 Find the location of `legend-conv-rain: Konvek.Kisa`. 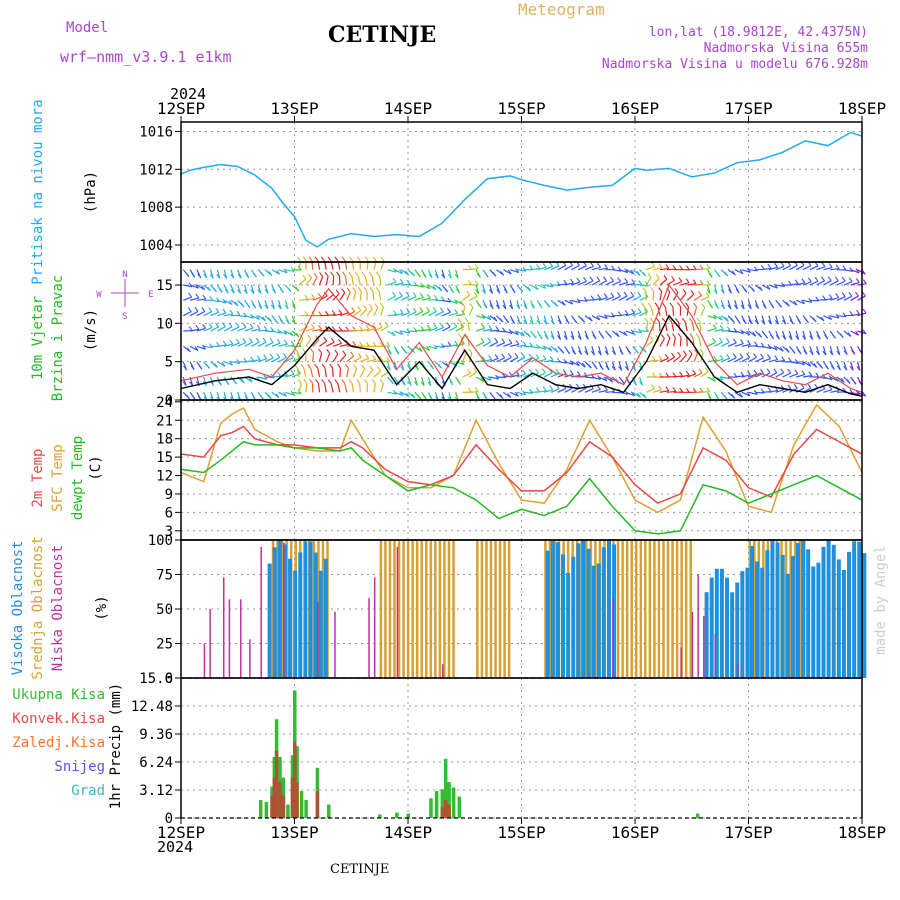

legend-conv-rain: Konvek.Kisa is located at coordinates (58, 719).